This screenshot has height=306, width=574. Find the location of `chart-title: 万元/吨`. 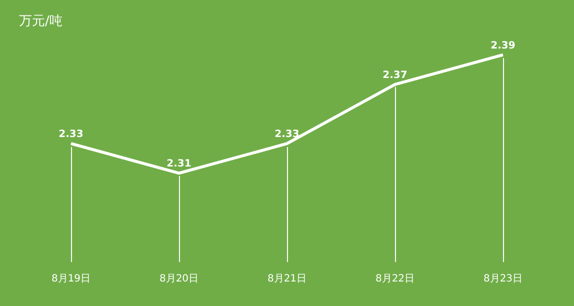

chart-title: 万元/吨 is located at coordinates (40, 21).